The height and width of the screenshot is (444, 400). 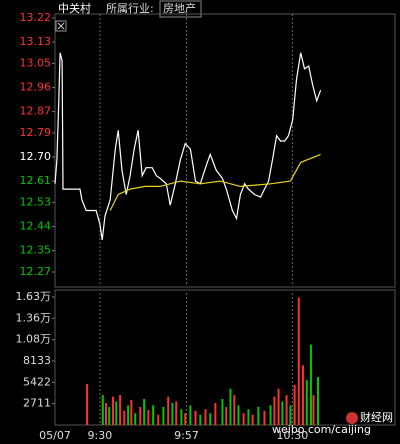 What do you see at coordinates (293, 435) in the screenshot?
I see `x-tick-label: 10:30` at bounding box center [293, 435].